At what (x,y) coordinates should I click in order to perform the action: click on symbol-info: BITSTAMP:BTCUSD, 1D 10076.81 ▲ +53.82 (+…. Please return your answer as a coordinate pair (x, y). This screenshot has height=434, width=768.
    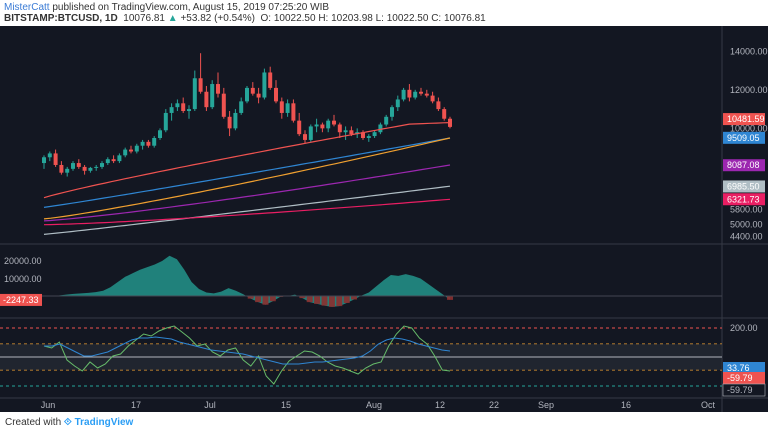
    Looking at the image, I should click on (245, 18).